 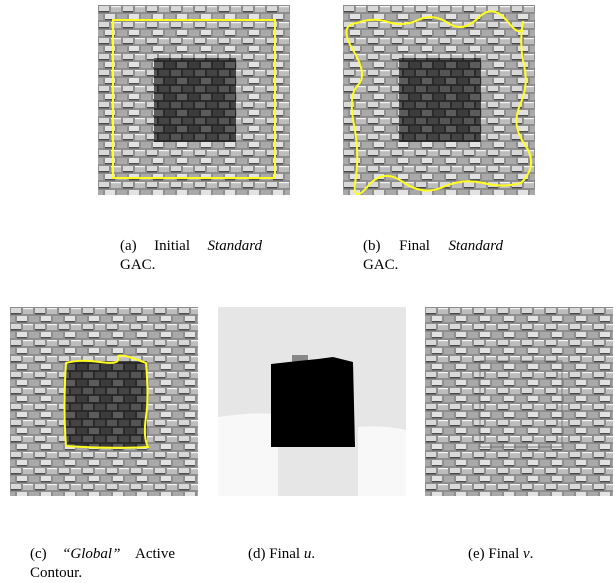 What do you see at coordinates (406, 246) in the screenshot?
I see `caption-text: (b) Final` at bounding box center [406, 246].